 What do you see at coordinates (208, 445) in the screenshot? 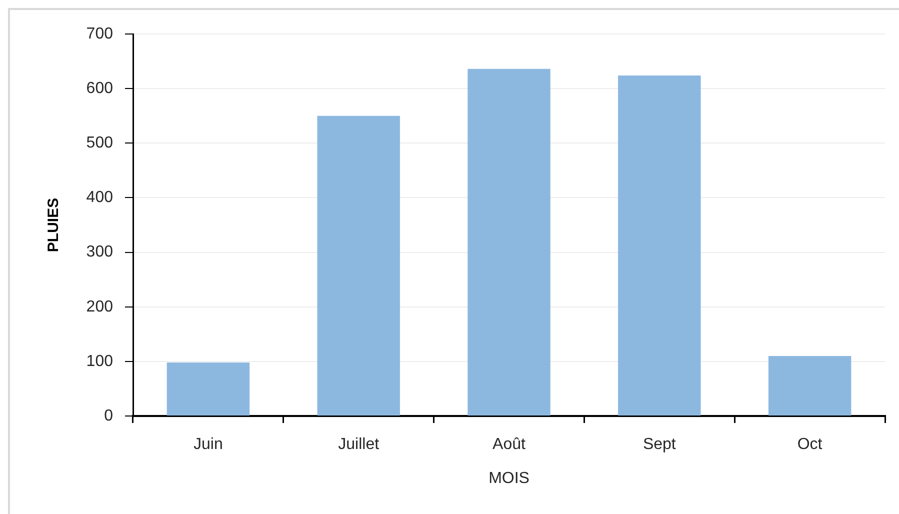
I see `x-tick-label: Juin` at bounding box center [208, 445].